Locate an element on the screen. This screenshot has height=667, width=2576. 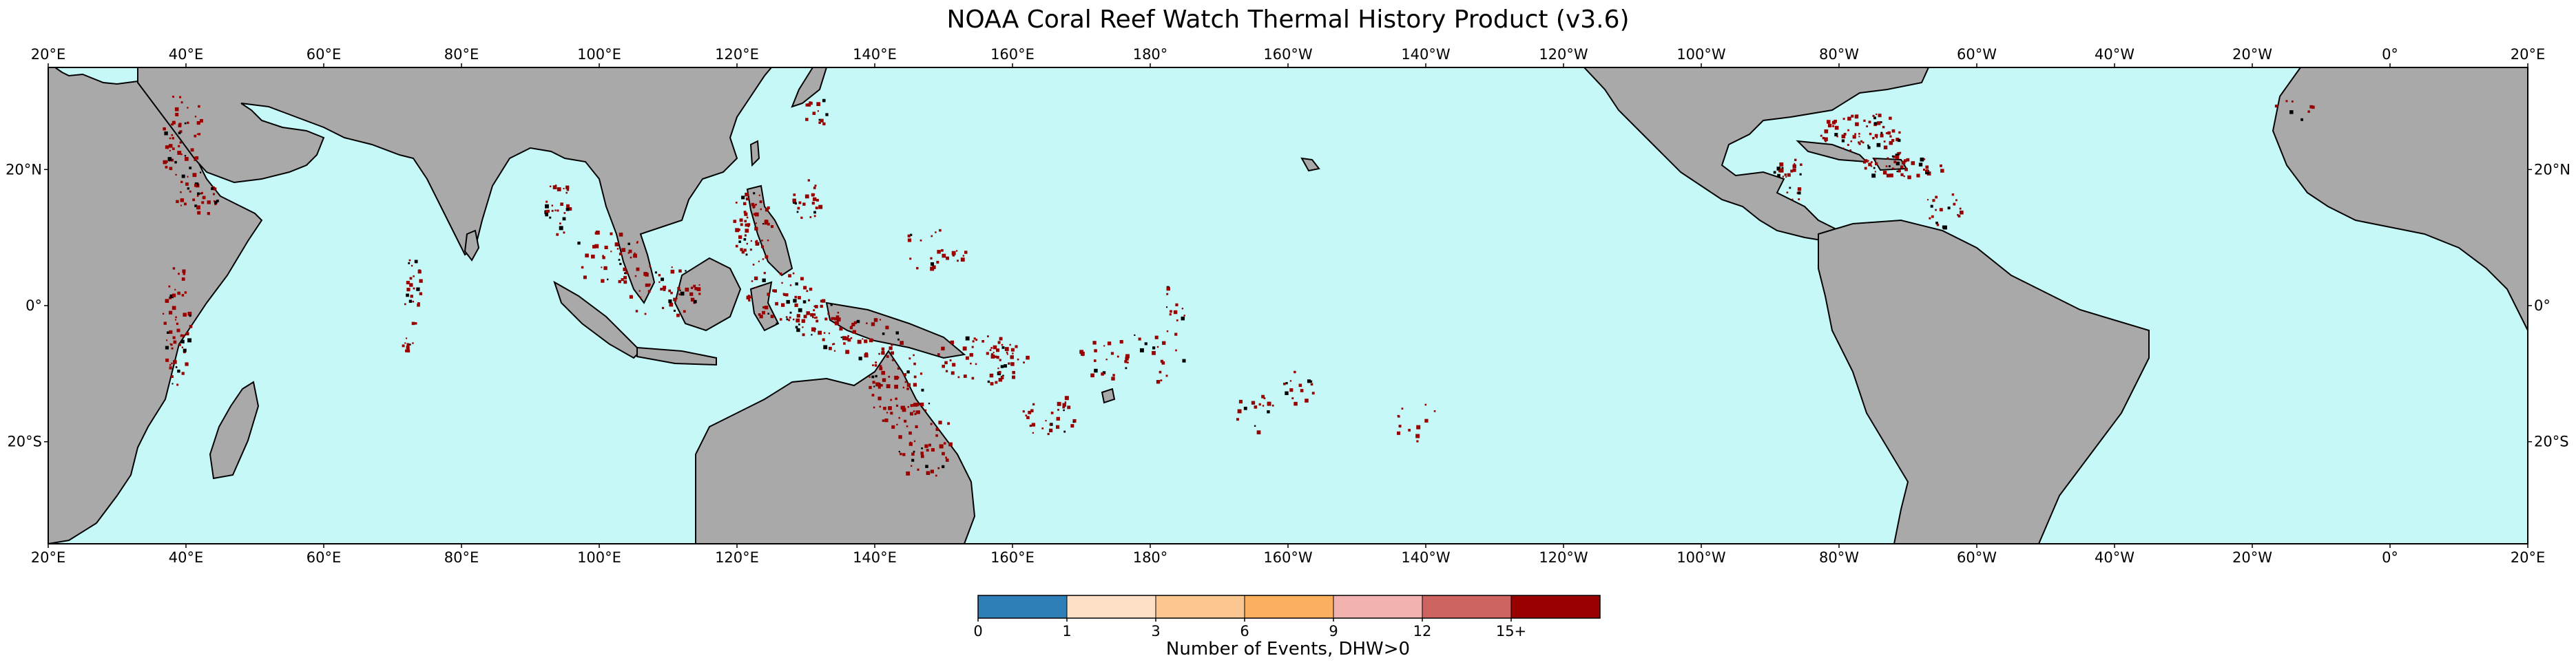
lon-tick-label-top: 100°E is located at coordinates (599, 54).